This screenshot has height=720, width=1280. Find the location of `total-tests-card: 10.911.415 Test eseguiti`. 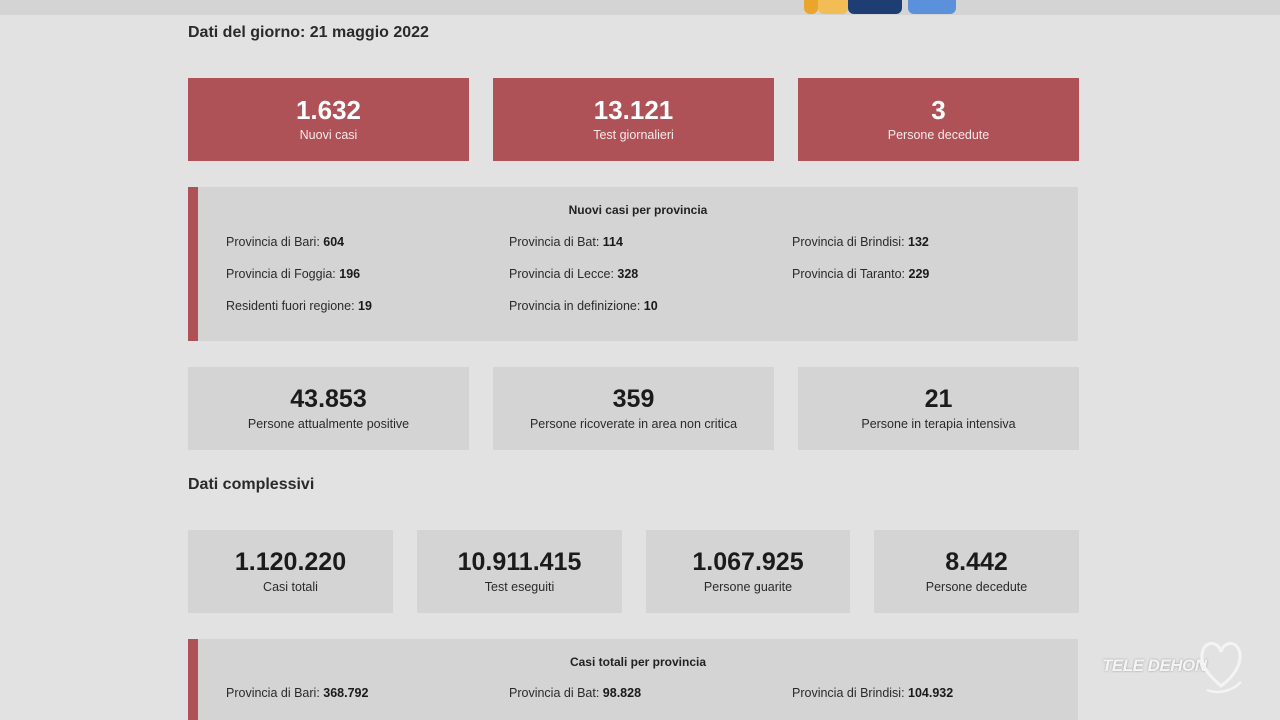

total-tests-card: 10.911.415 Test eseguiti is located at coordinates (519, 571).